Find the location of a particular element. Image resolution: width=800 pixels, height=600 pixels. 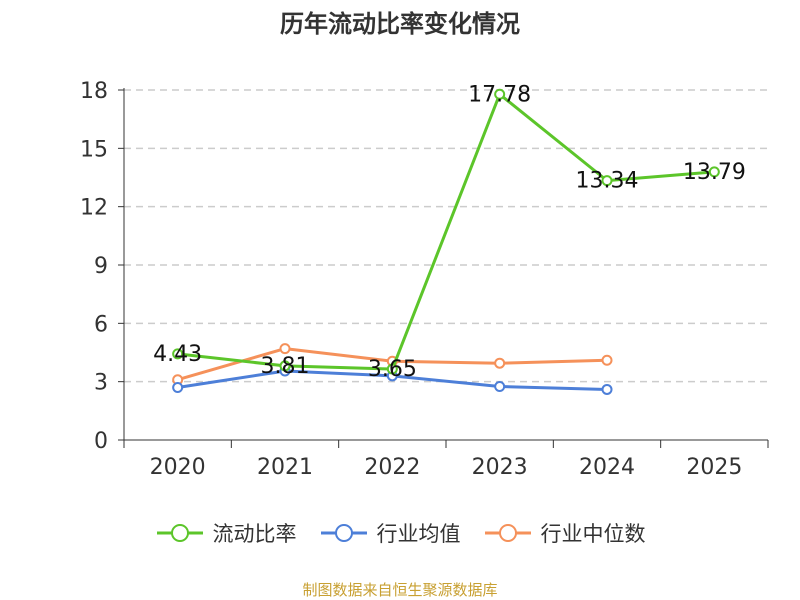

y-tick-label: 18 is located at coordinates (94, 91).